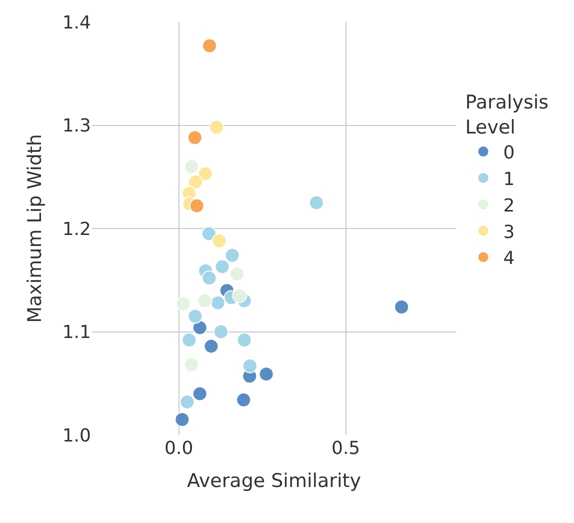  I want to click on legend-title: Paralysis Level, so click(507, 115).